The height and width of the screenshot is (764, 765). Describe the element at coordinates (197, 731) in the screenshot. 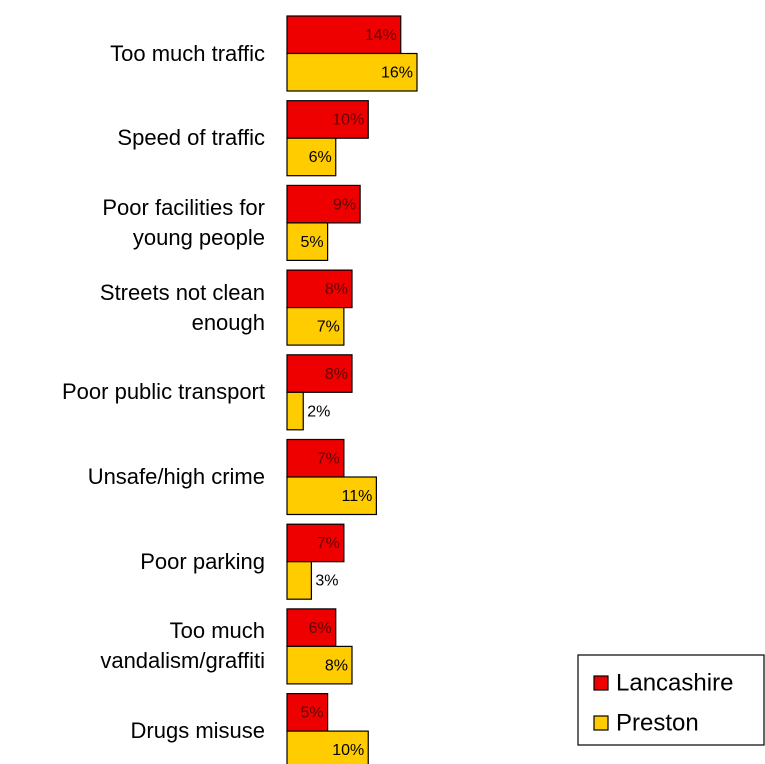

I see `category-label: Drugs misuse` at that location.